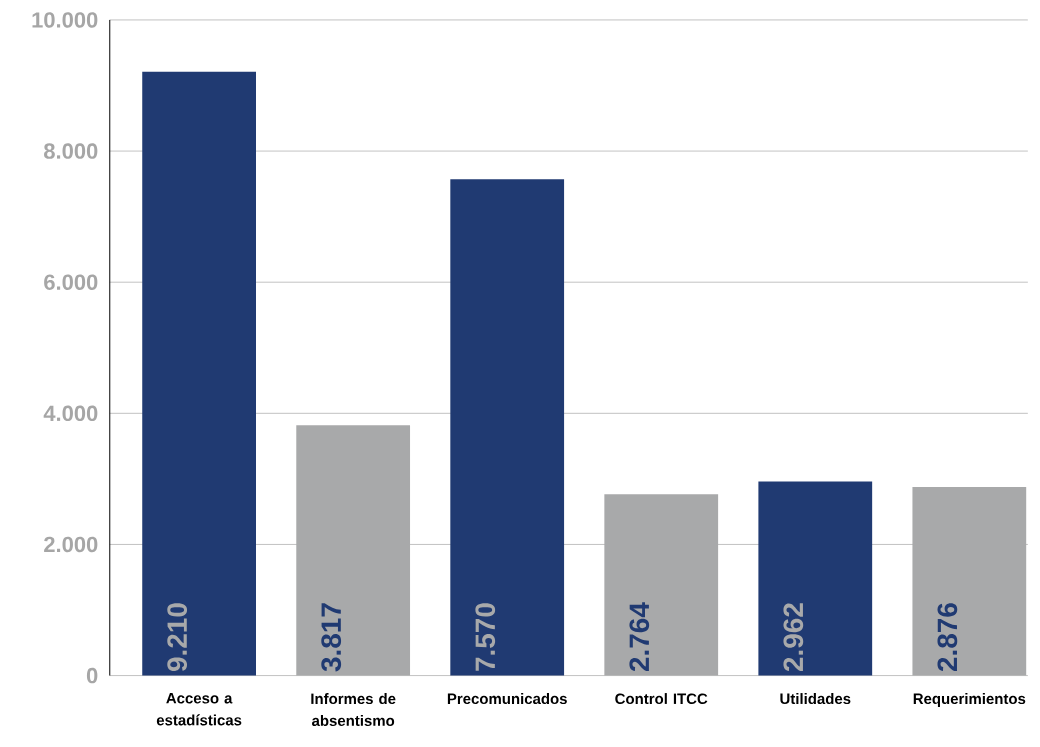 This screenshot has width=1040, height=747. What do you see at coordinates (507, 698) in the screenshot?
I see `x-tick-label: Precomunicados` at bounding box center [507, 698].